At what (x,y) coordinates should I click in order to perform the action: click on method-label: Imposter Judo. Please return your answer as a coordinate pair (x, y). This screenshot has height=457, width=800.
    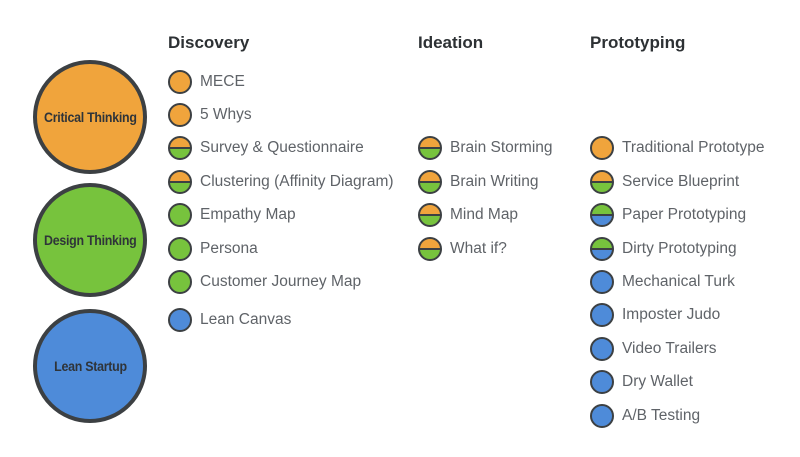
    Looking at the image, I should click on (671, 315).